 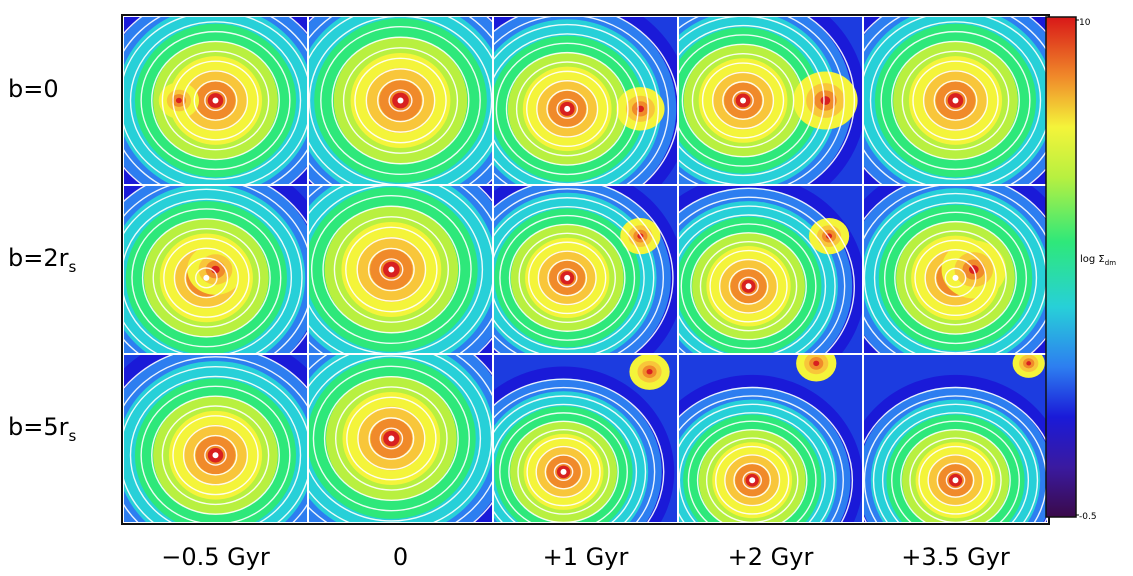 I want to click on row-label: b=0, so click(x=33, y=89).